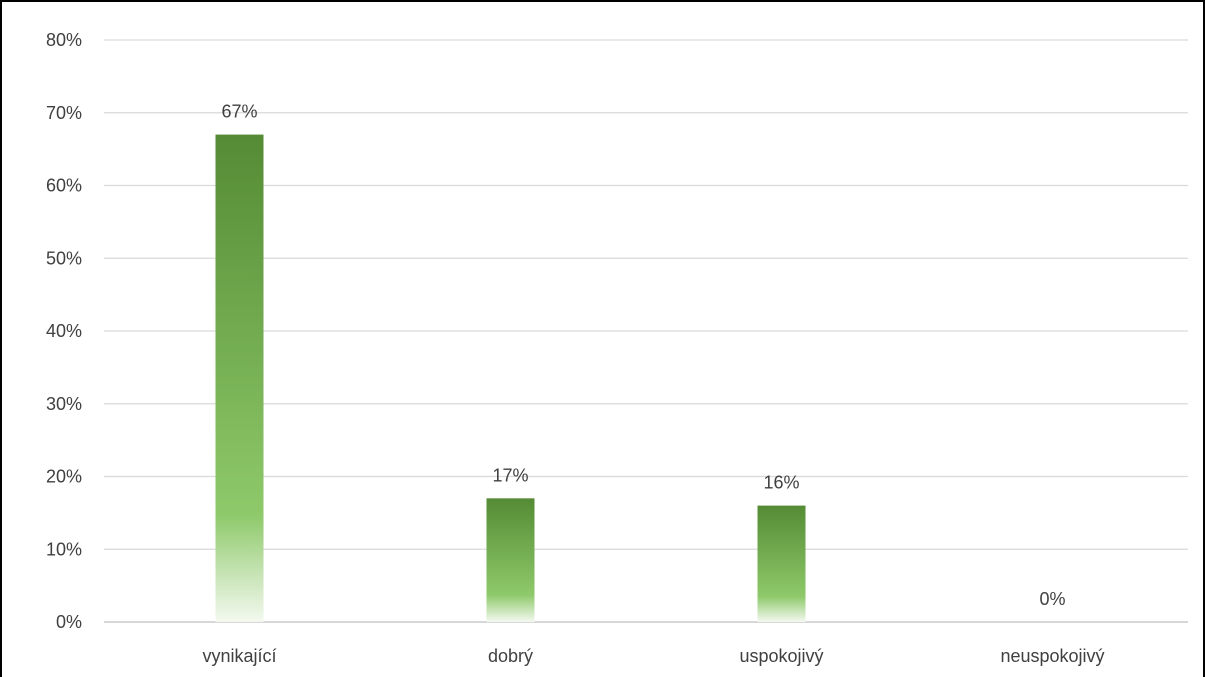  Describe the element at coordinates (1052, 599) in the screenshot. I see `data-label: 0%` at that location.